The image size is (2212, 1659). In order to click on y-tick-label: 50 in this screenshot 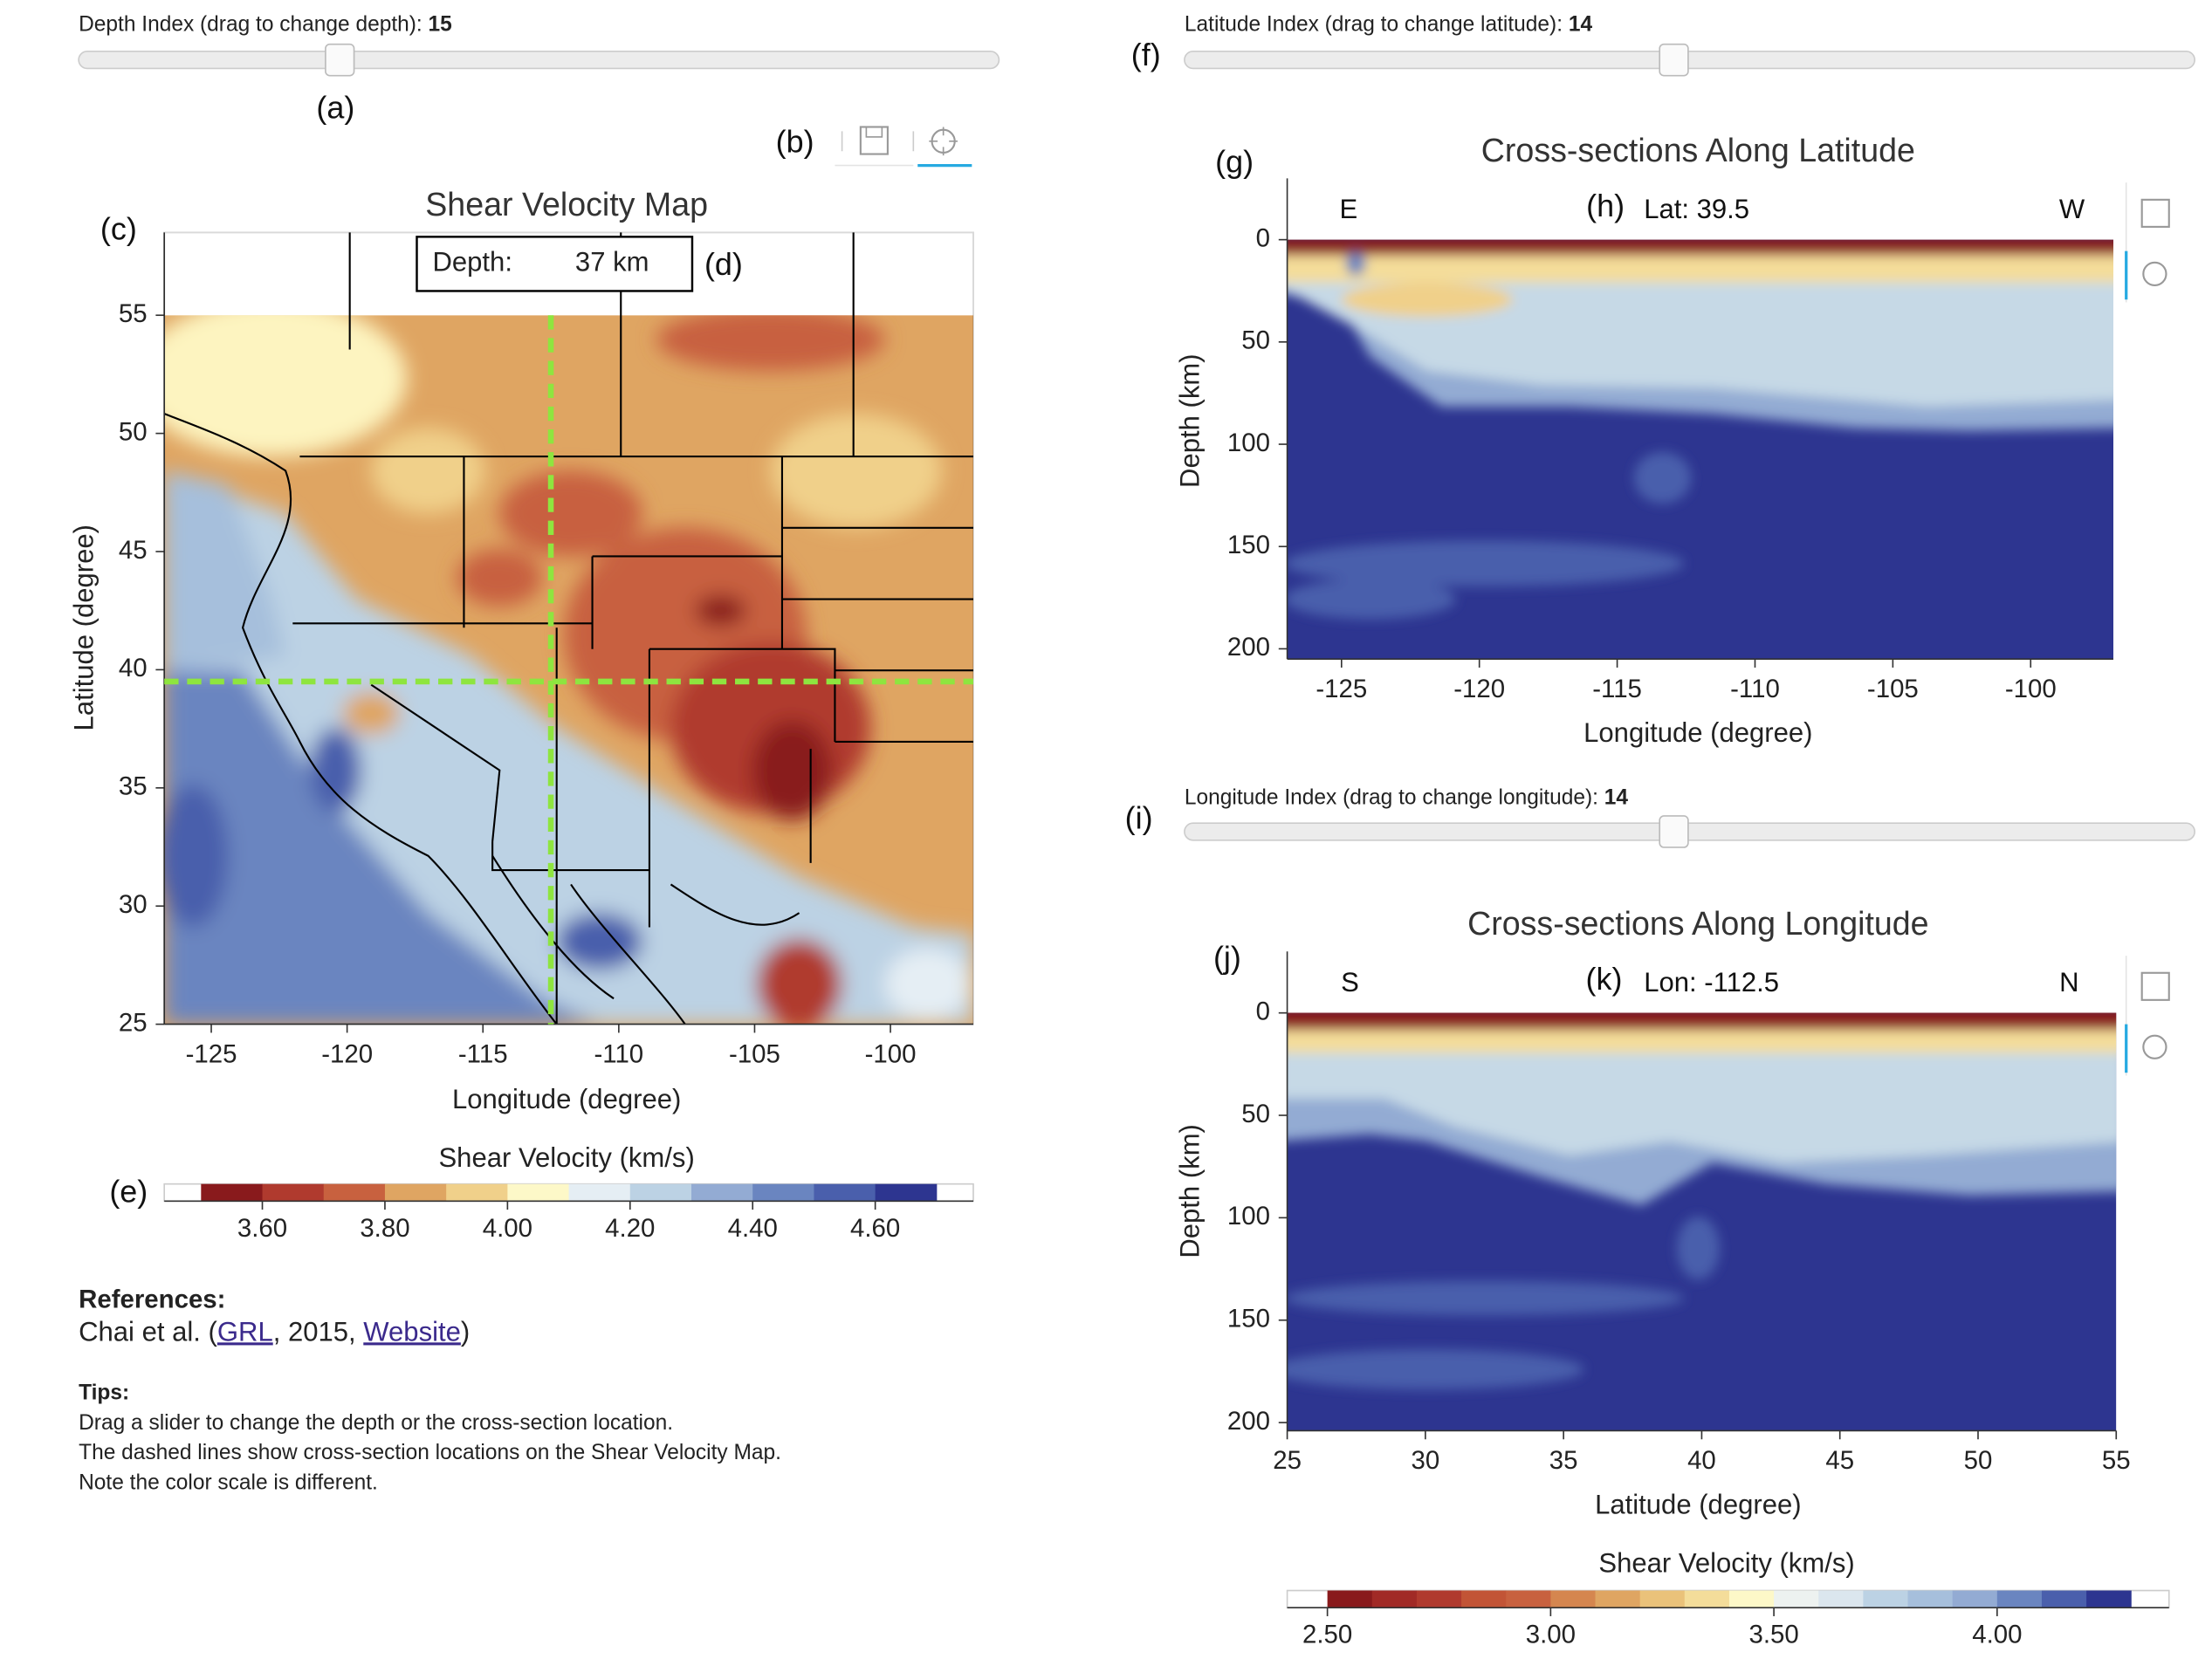, I will do `click(1256, 1114)`.